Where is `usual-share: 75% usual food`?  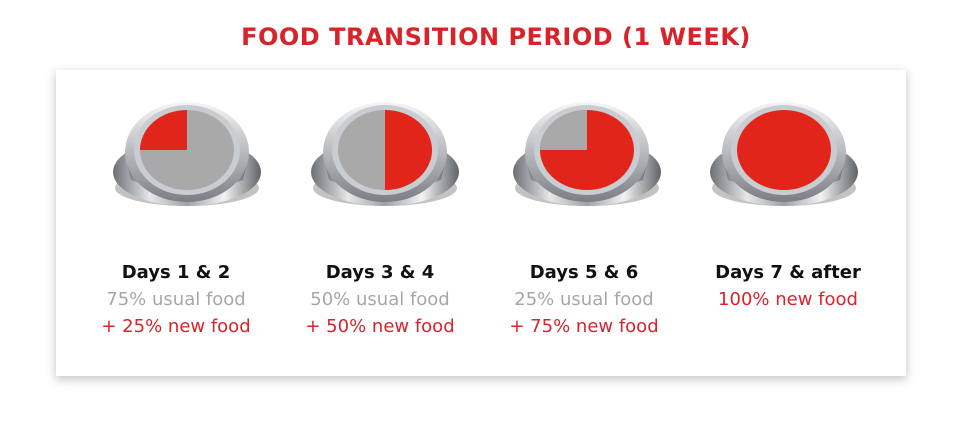
usual-share: 75% usual food is located at coordinates (175, 299).